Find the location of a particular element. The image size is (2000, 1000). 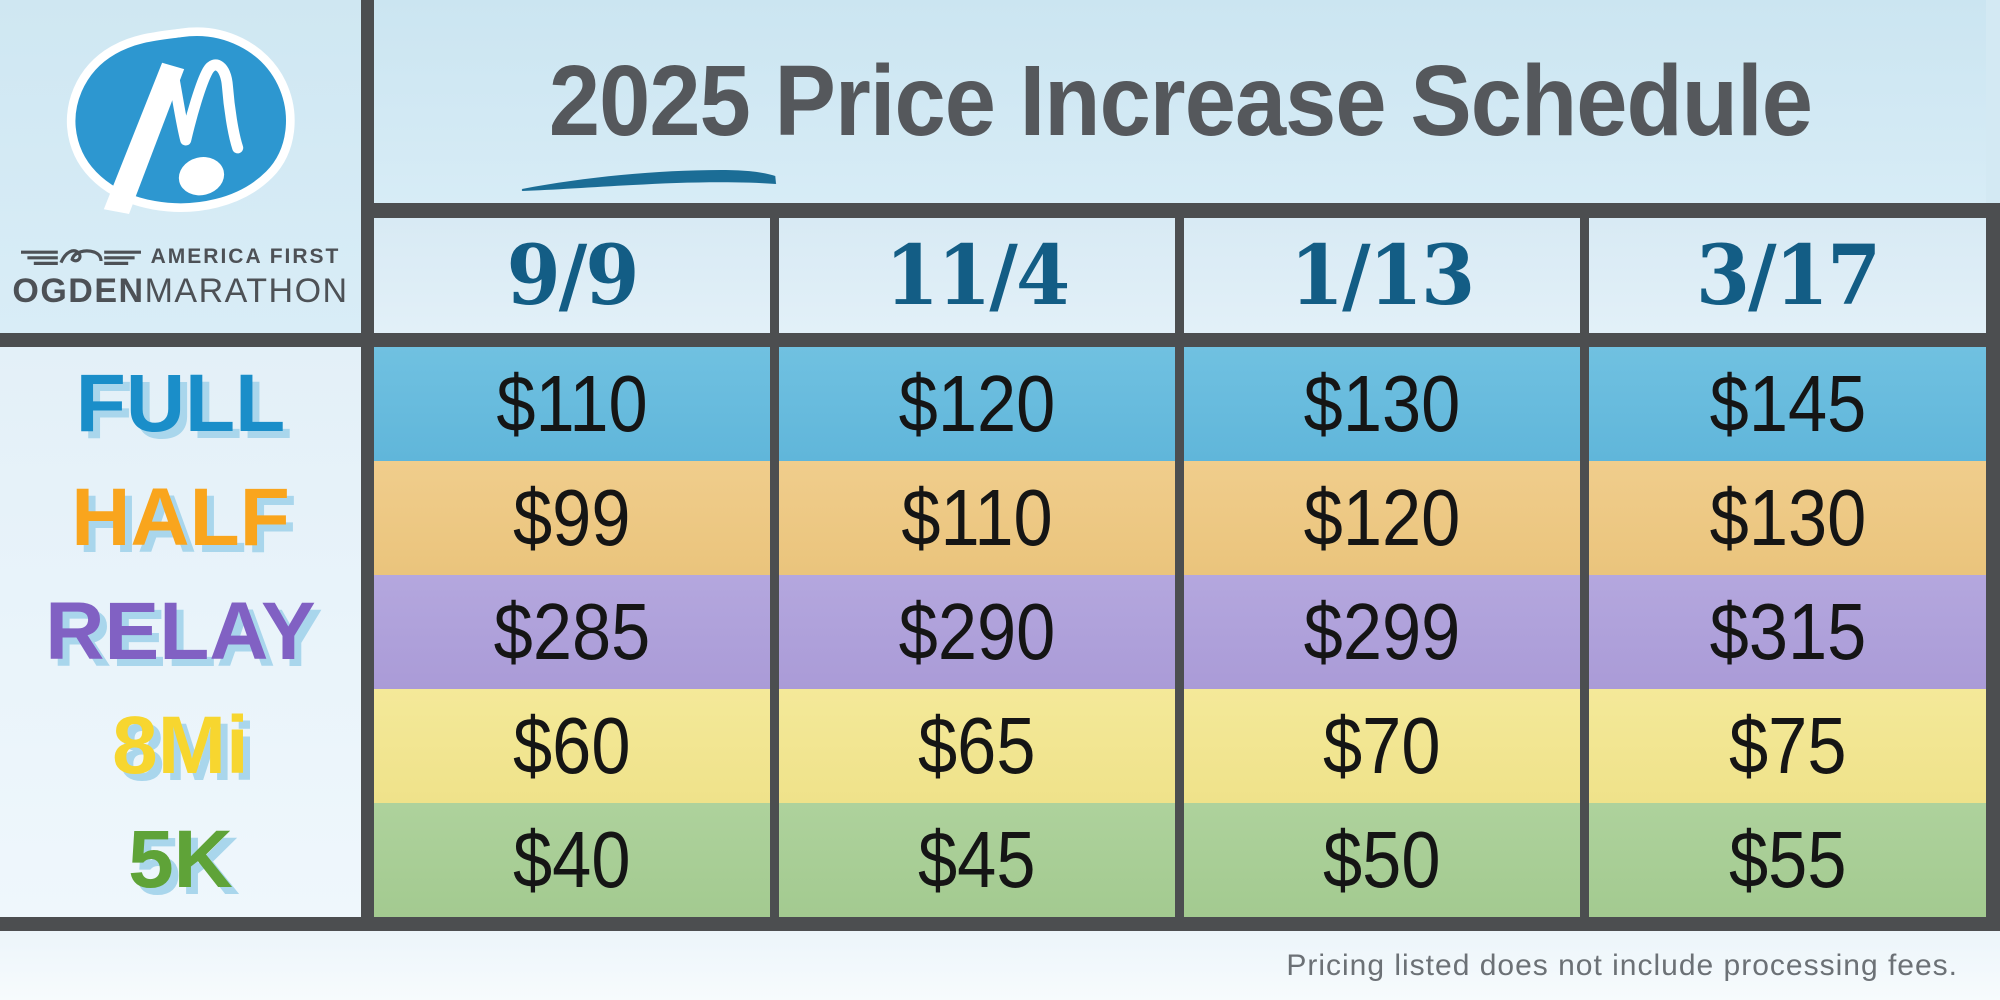

header-bottom-border is located at coordinates (1000, 340).